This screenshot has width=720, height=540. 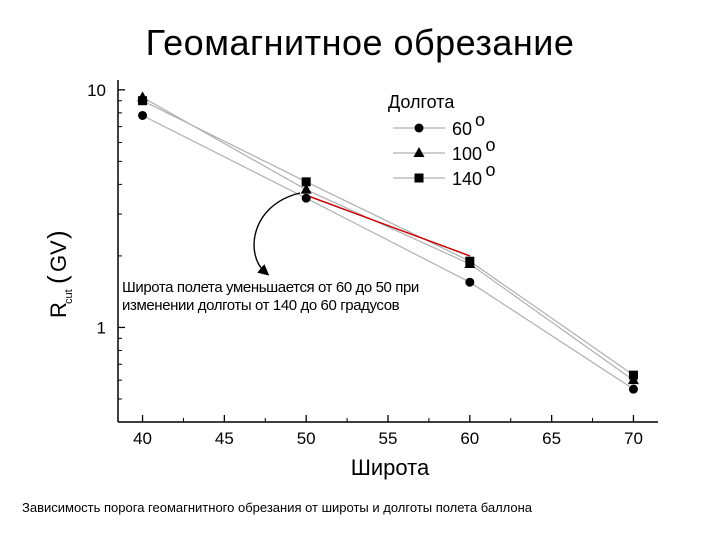 What do you see at coordinates (224, 438) in the screenshot?
I see `x-tick-label: 45` at bounding box center [224, 438].